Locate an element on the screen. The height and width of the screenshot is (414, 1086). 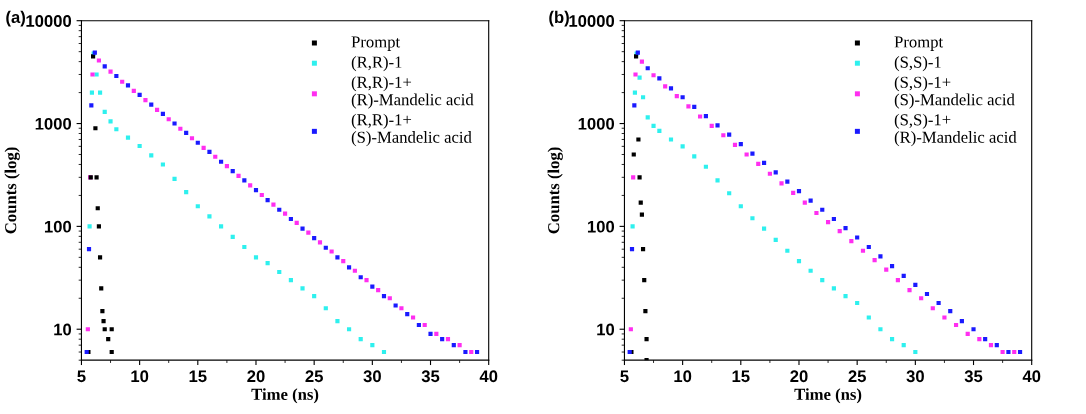
chart-title: (a) is located at coordinates (15, 18).